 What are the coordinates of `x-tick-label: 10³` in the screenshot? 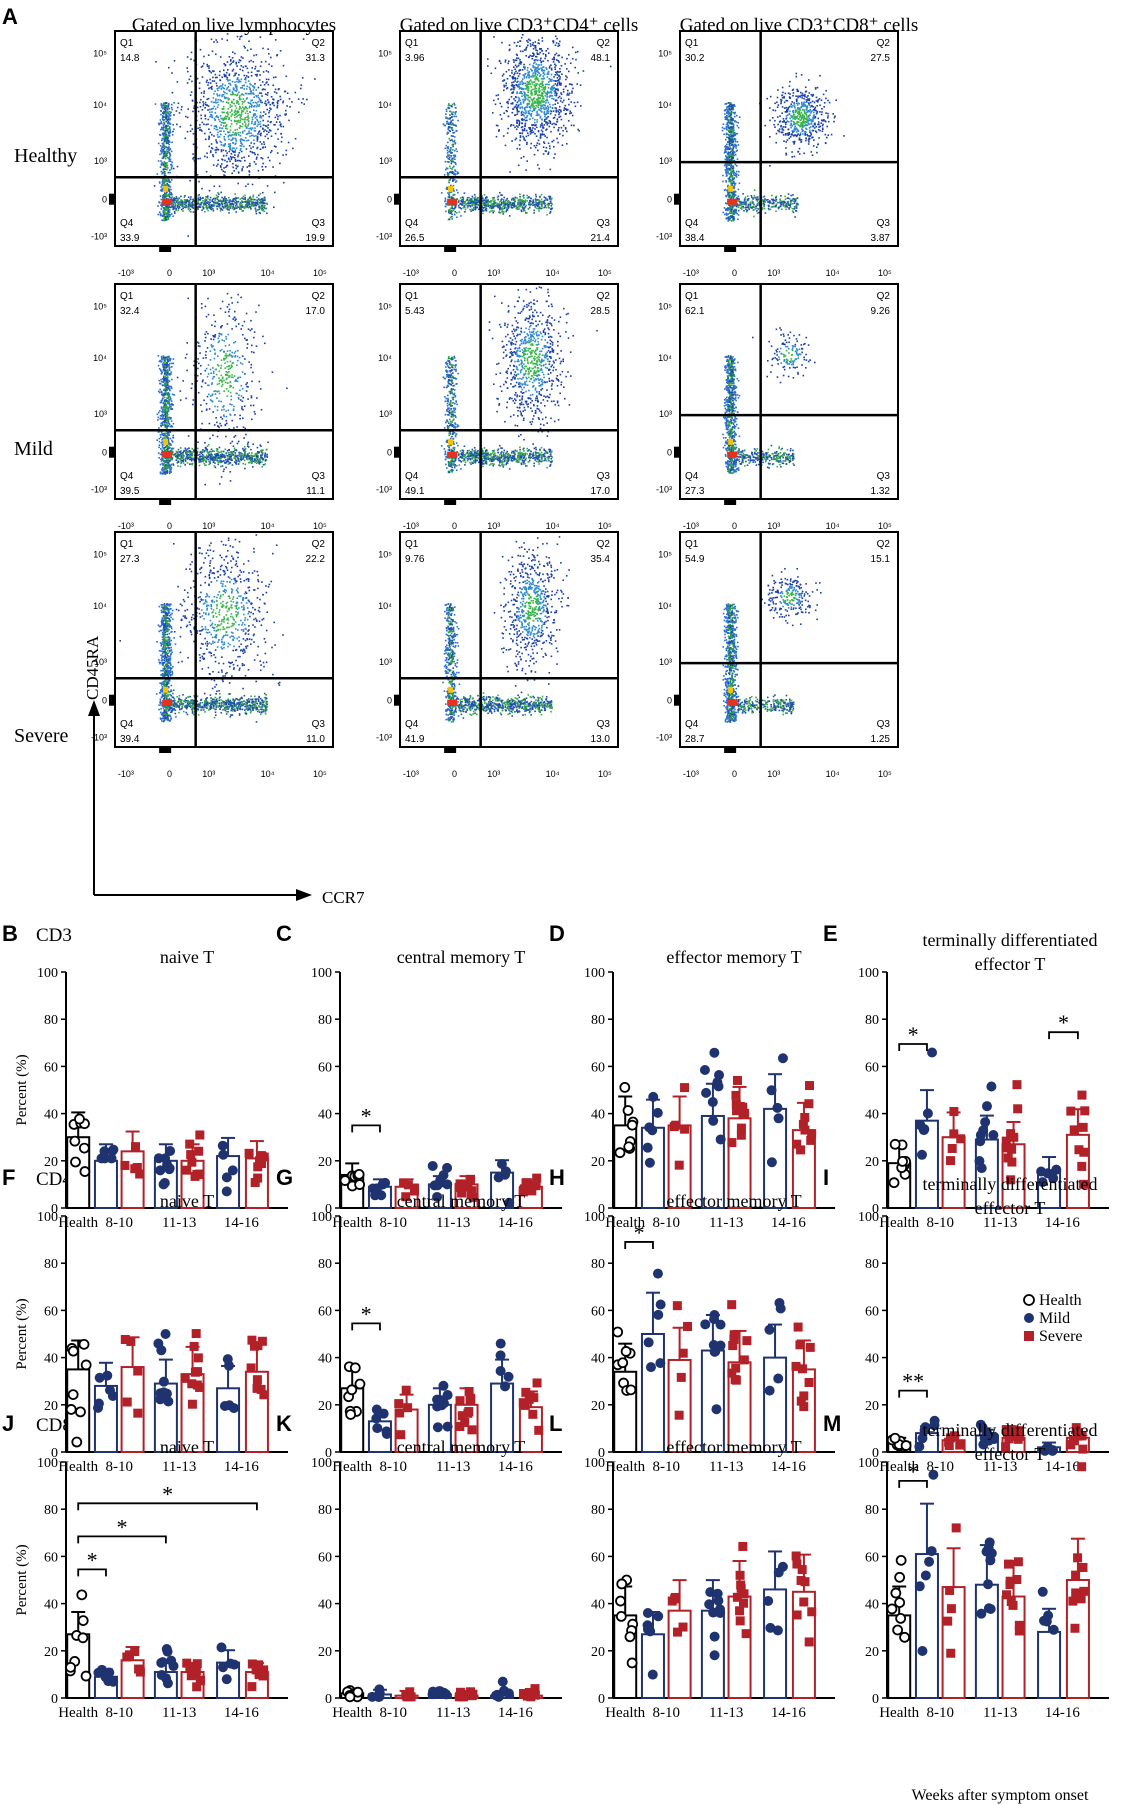 It's located at (208, 273).